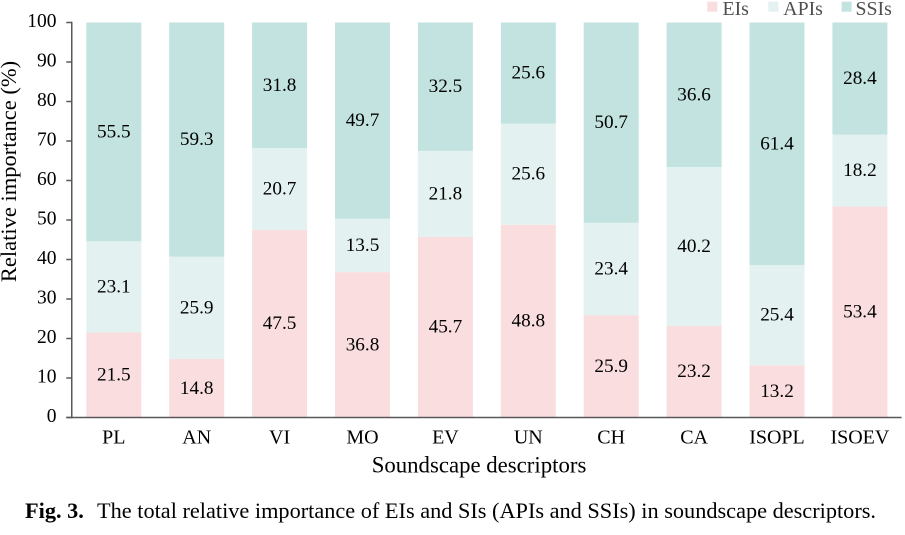 This screenshot has height=535, width=905. I want to click on svg-text: 61.4, so click(777, 143).